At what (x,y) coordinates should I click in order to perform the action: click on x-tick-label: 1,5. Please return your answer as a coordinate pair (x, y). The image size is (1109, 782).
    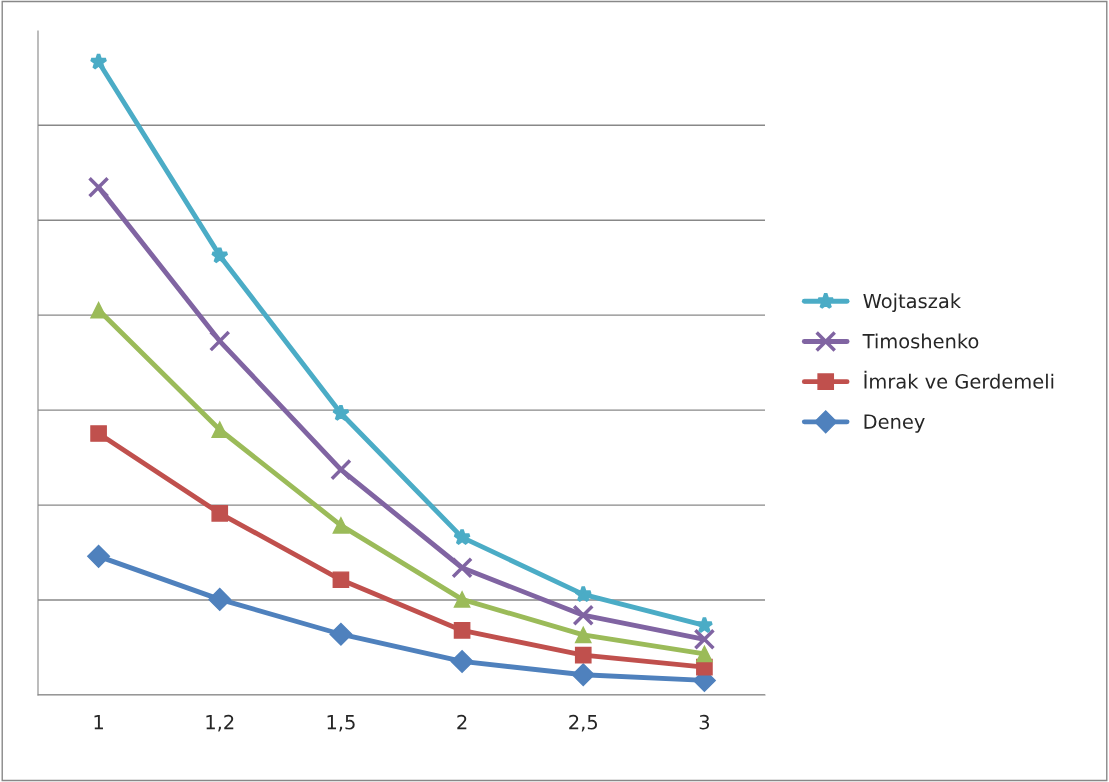
    Looking at the image, I should click on (341, 723).